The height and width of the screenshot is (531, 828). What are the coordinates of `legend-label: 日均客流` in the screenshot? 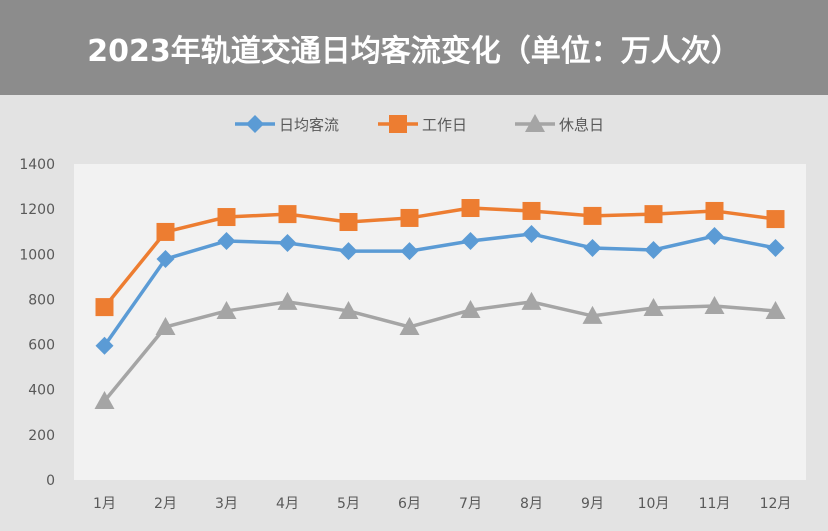 It's located at (309, 125).